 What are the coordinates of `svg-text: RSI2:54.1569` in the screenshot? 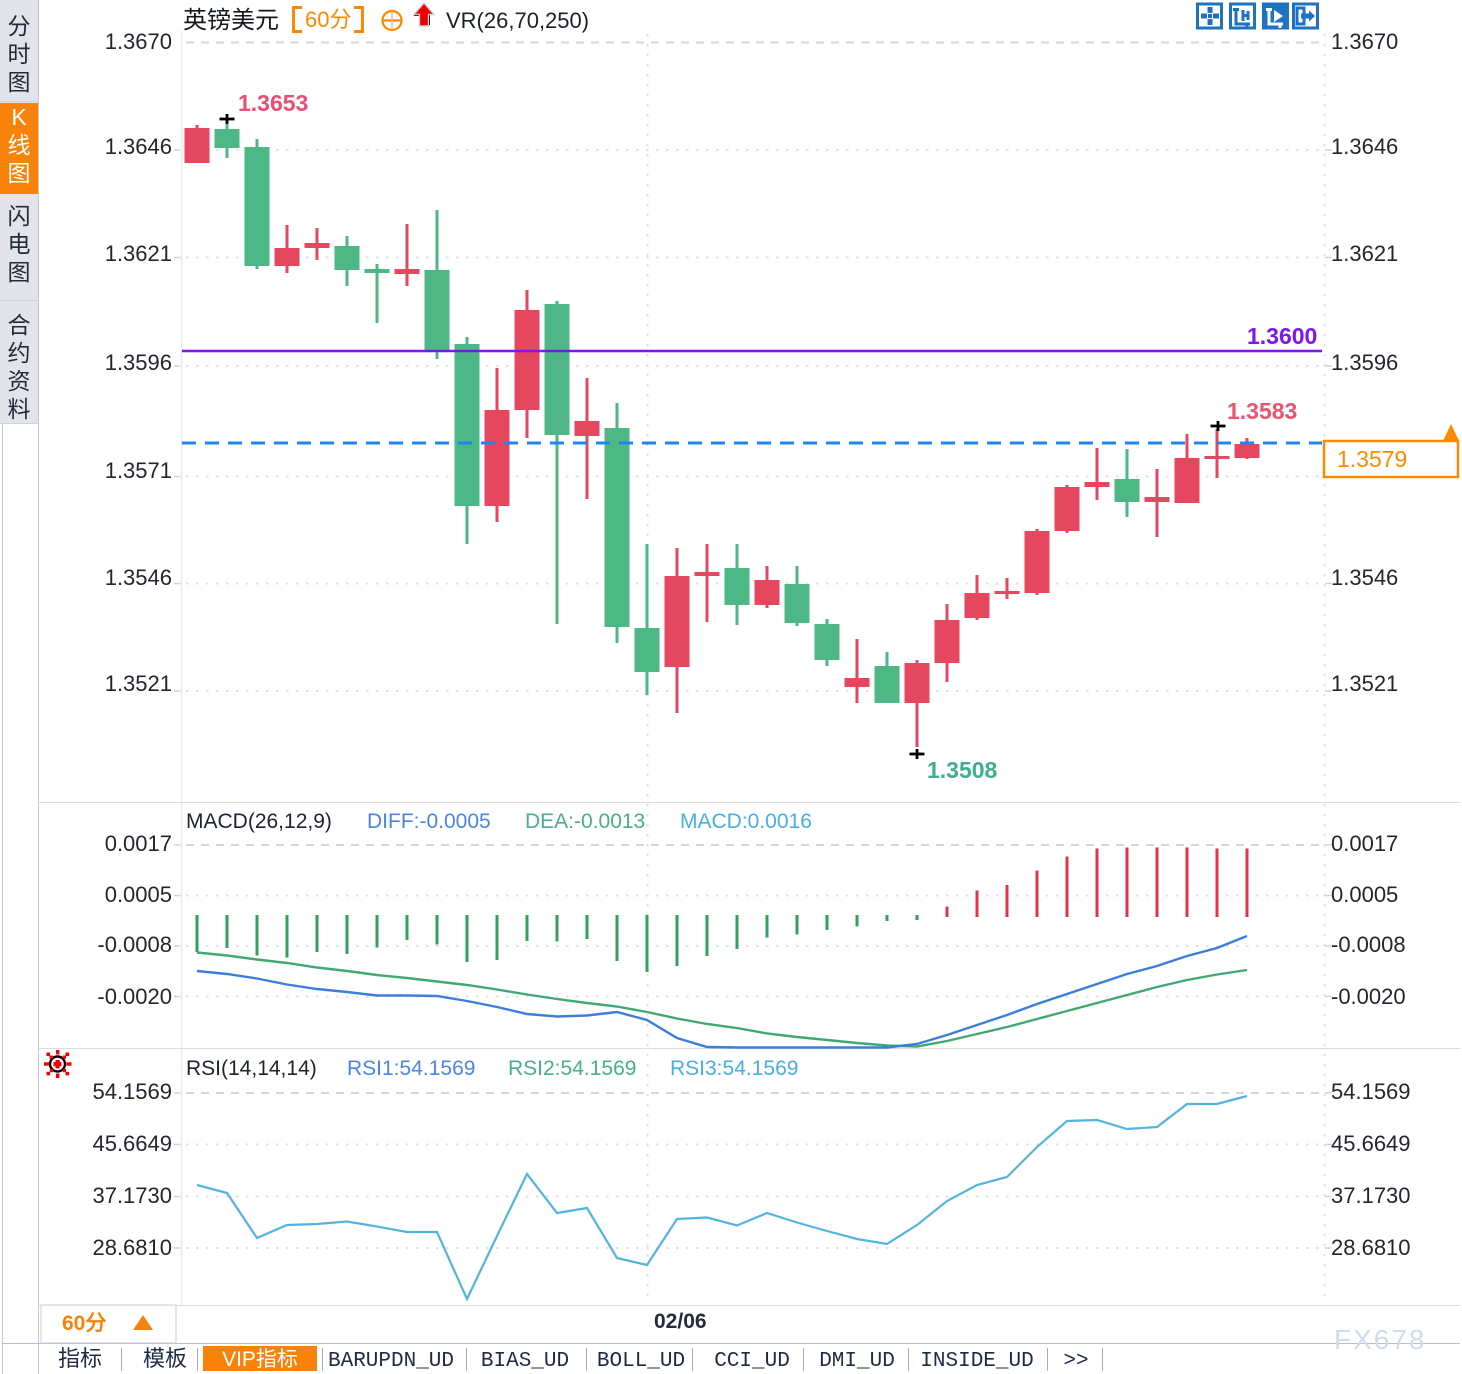 It's located at (572, 1068).